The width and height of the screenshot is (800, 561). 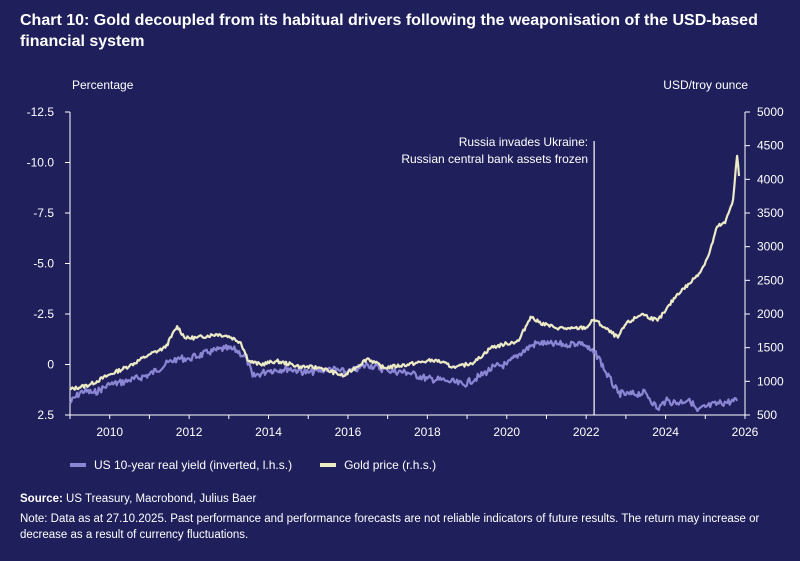 I want to click on legend-item-gold: Gold price (r.h.s.), so click(x=378, y=465).